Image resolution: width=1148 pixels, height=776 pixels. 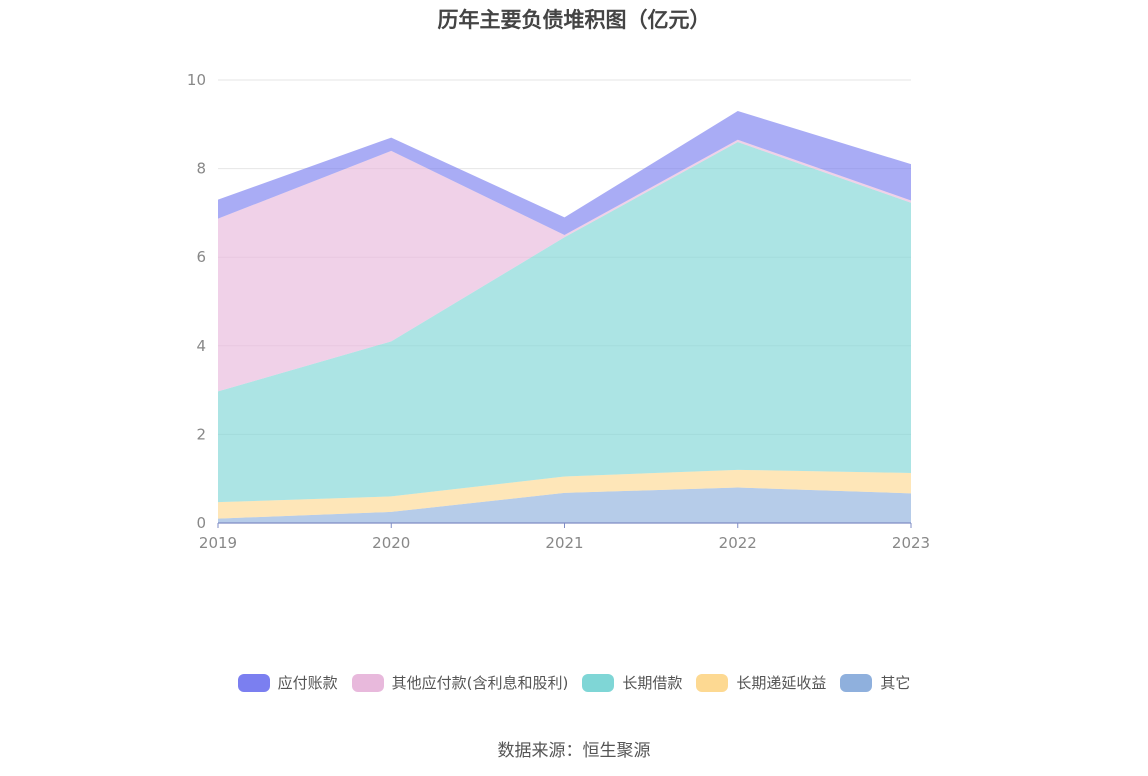 I want to click on x-tick-label: 2022, so click(x=738, y=543).